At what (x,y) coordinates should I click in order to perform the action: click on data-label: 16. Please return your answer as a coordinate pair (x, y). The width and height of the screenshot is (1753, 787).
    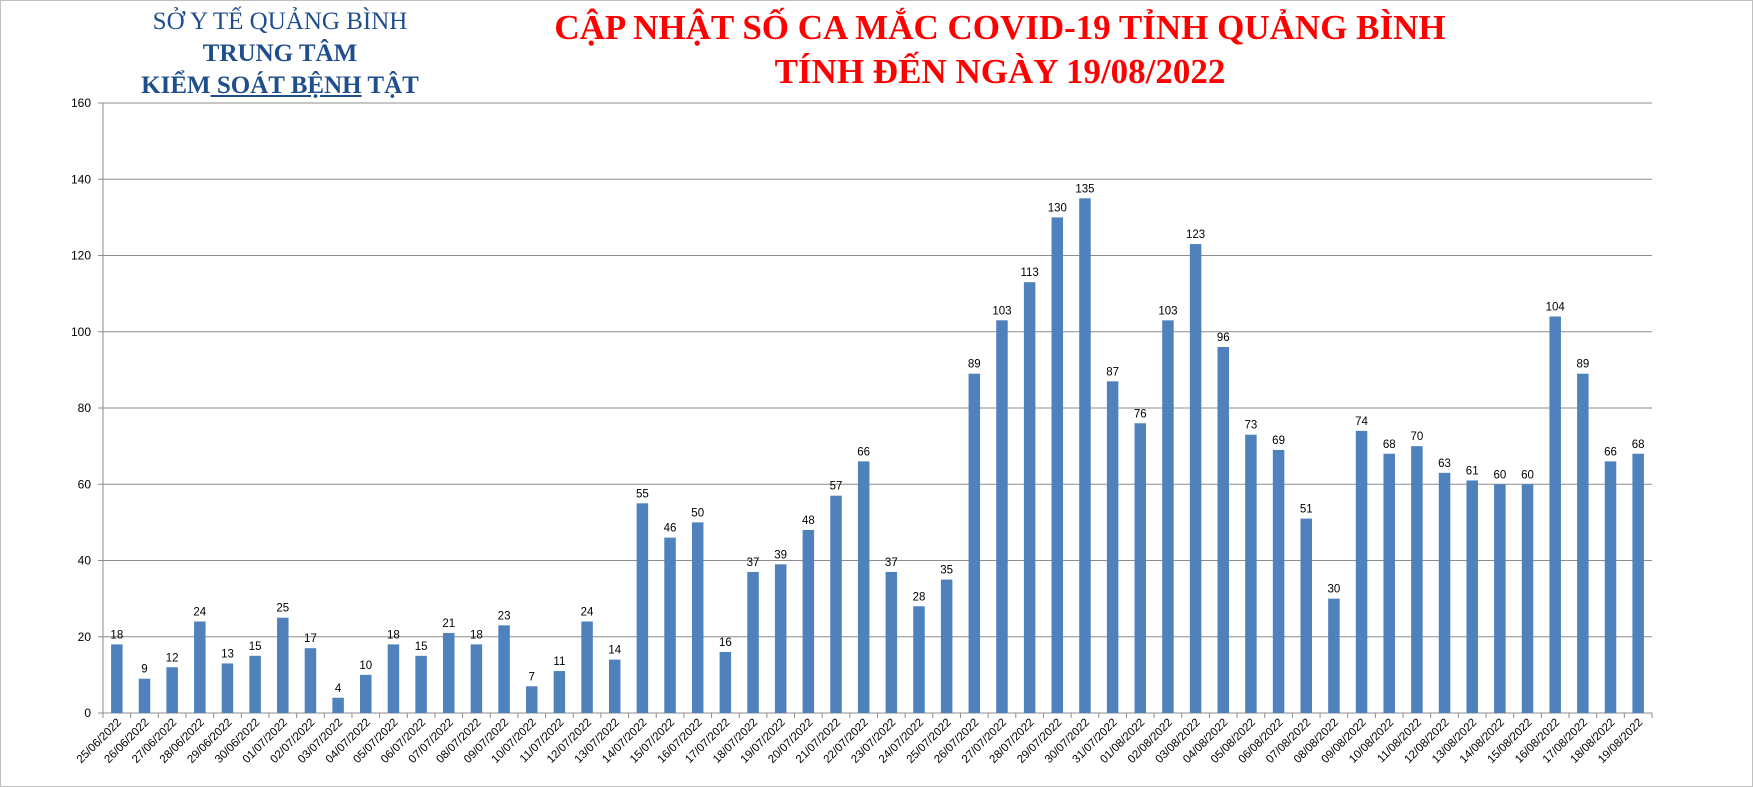
    Looking at the image, I should click on (725, 643).